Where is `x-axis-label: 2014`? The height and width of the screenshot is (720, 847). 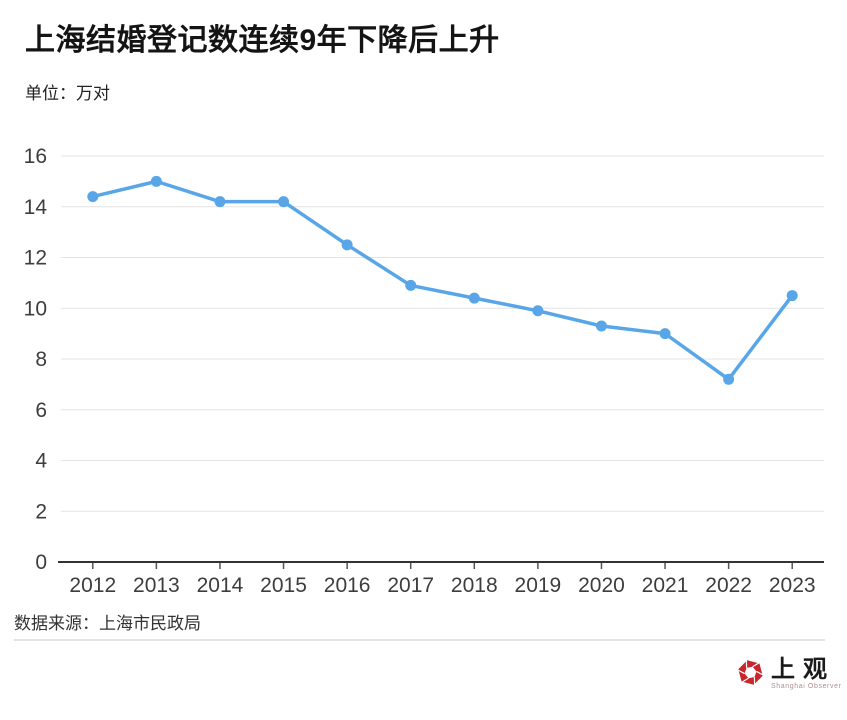
x-axis-label: 2014 is located at coordinates (220, 585).